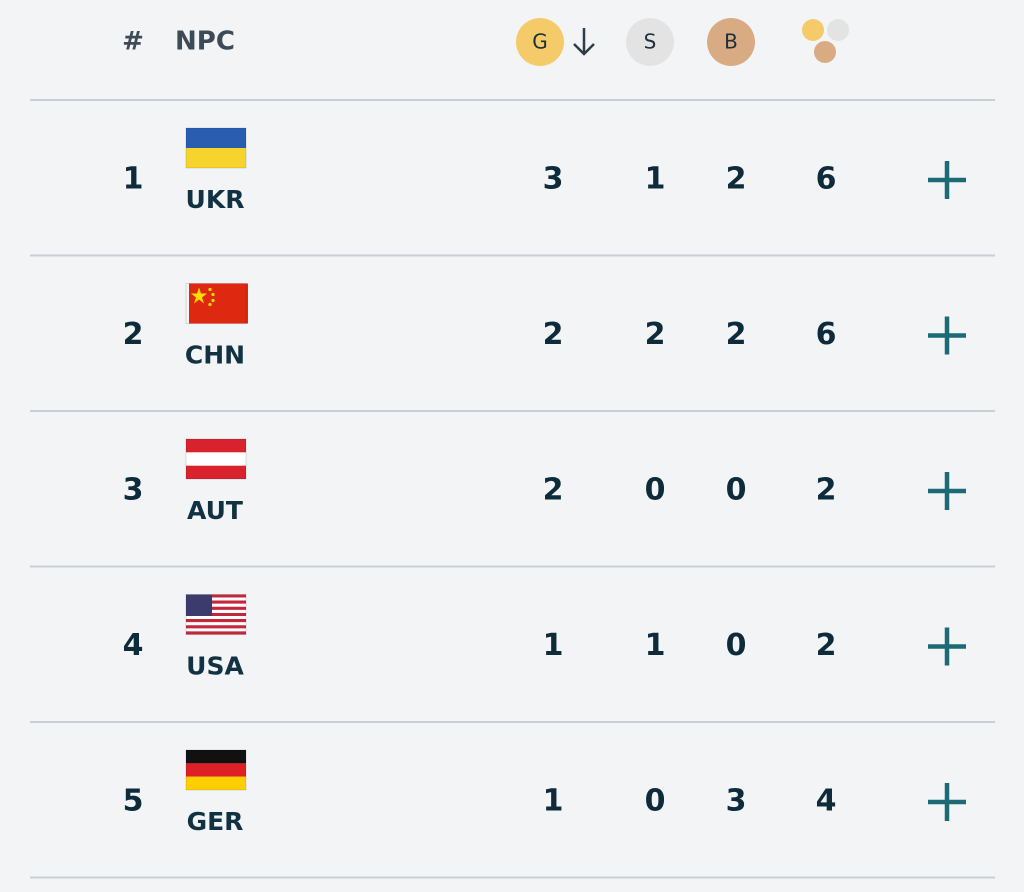  What do you see at coordinates (205, 42) in the screenshot?
I see `npc-header: NPC` at bounding box center [205, 42].